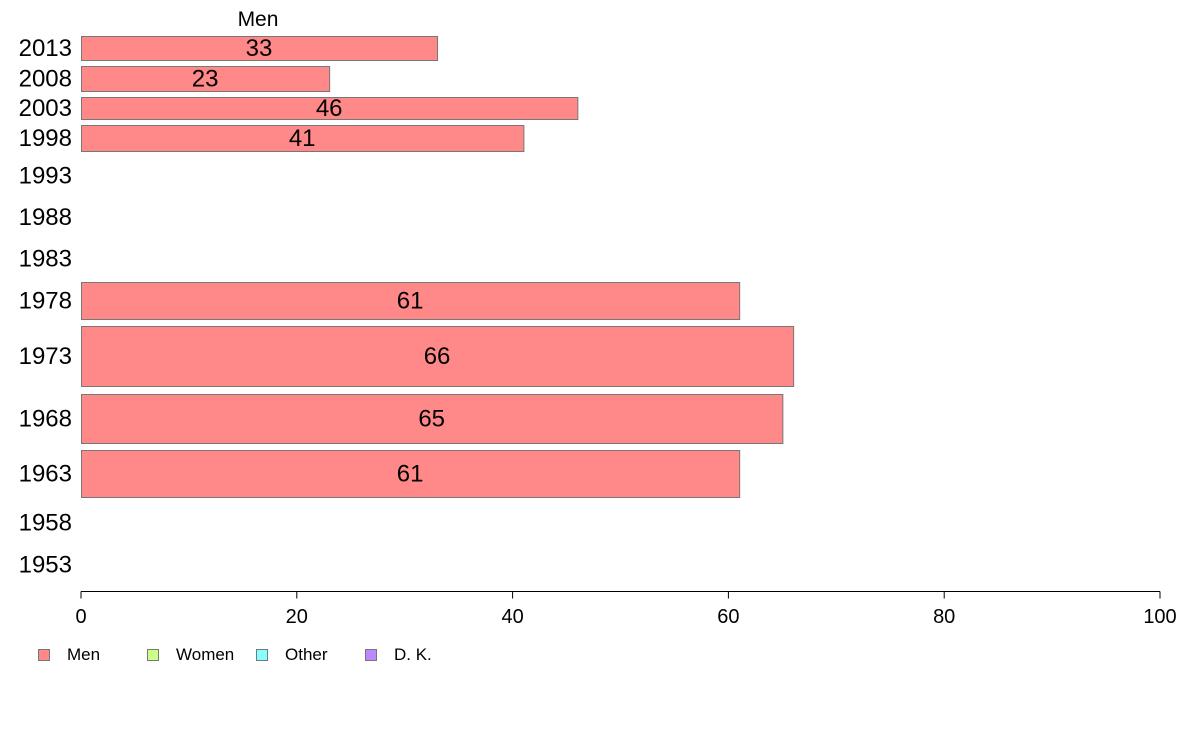  I want to click on row-1993: 1993, so click(45, 176).